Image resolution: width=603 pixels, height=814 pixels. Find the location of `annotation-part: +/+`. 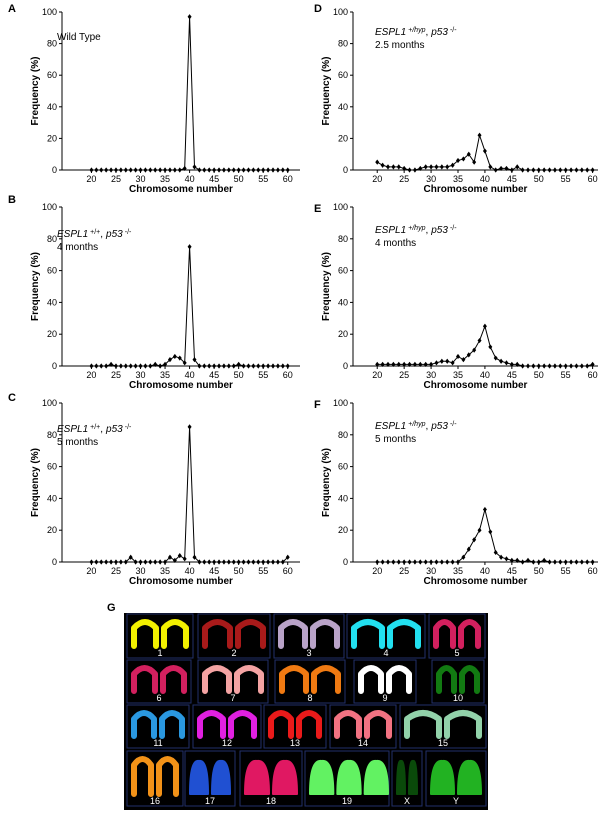

annotation-part: +/+ is located at coordinates (95, 427).